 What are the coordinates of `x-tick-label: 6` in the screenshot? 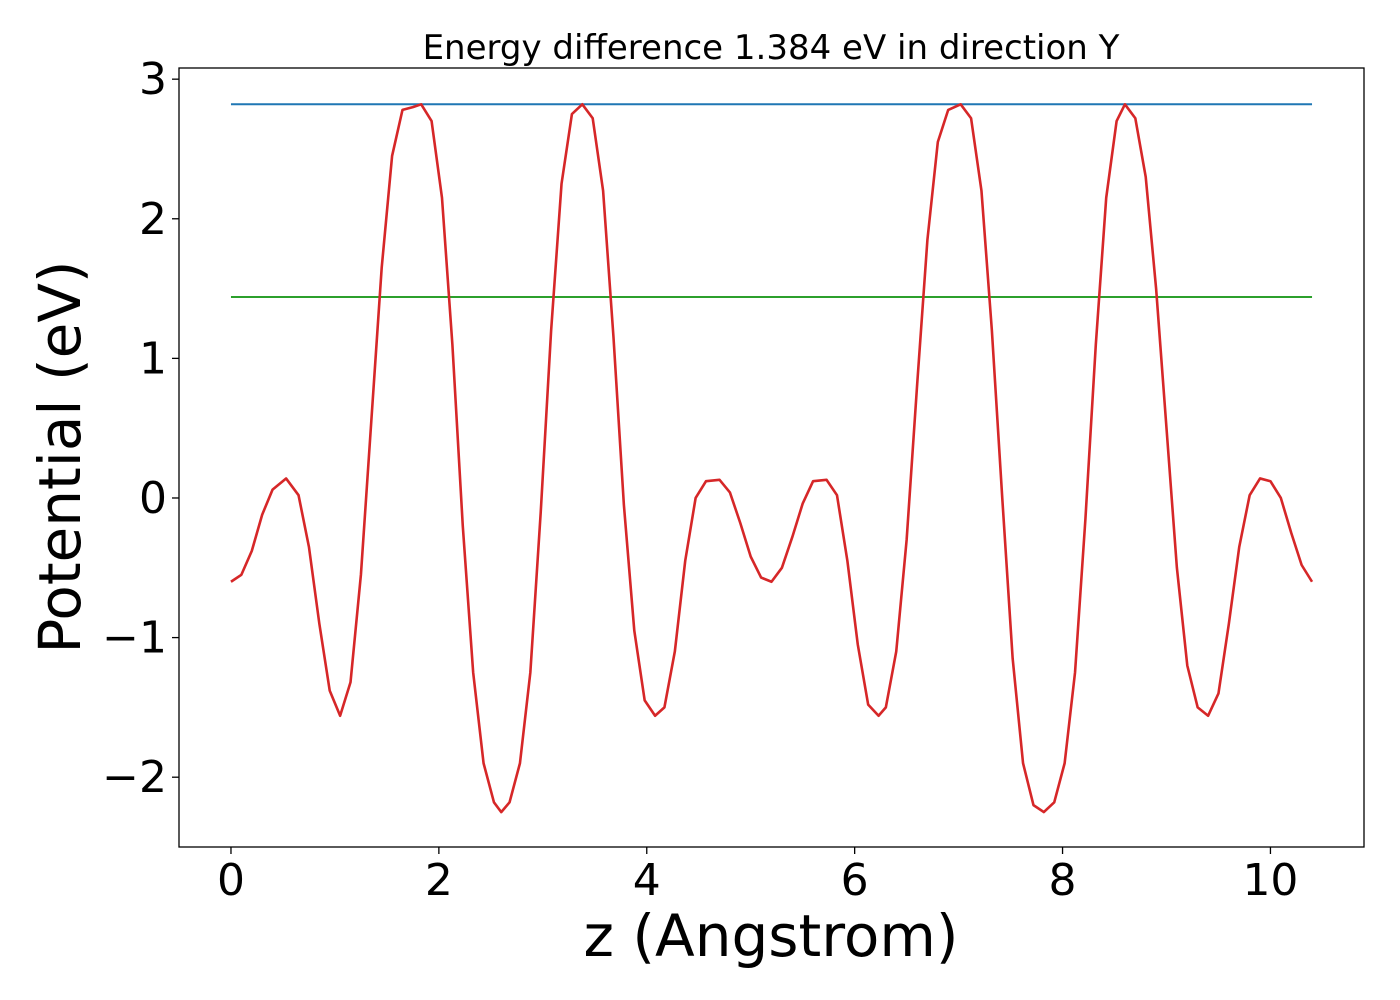 It's located at (855, 880).